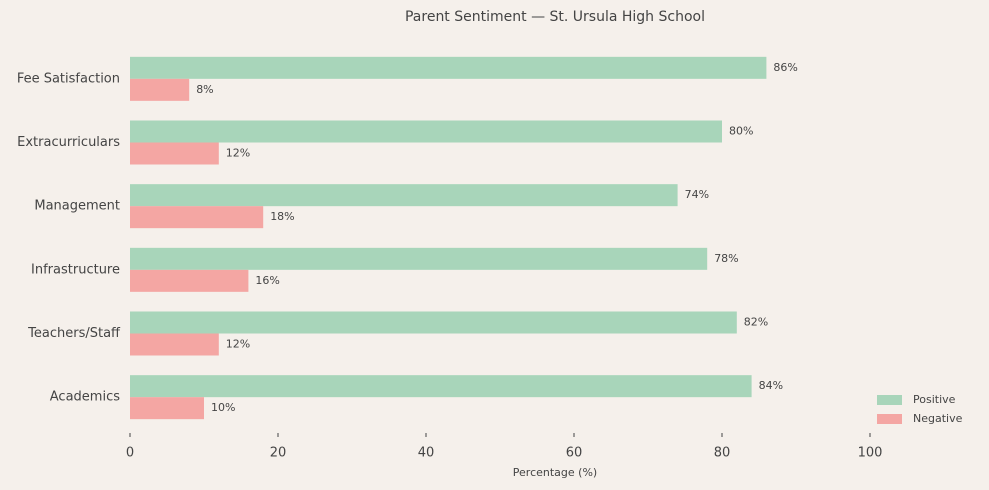 The width and height of the screenshot is (989, 490). What do you see at coordinates (785, 67) in the screenshot?
I see `value-label: 86%` at bounding box center [785, 67].